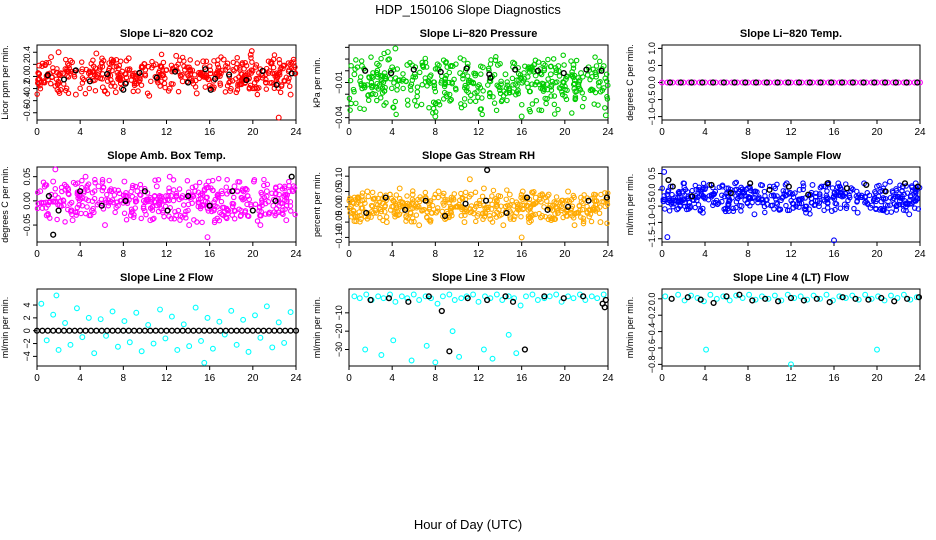 The height and width of the screenshot is (540, 936). Describe the element at coordinates (27, 177) in the screenshot. I see `y-tick-label: 0.05` at that location.